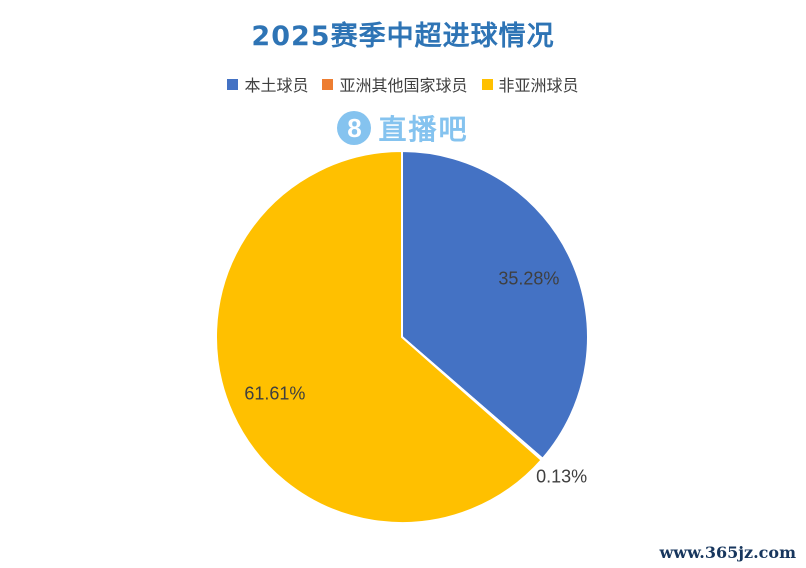  I want to click on slice-label-asian-other: 0.13%, so click(562, 476).